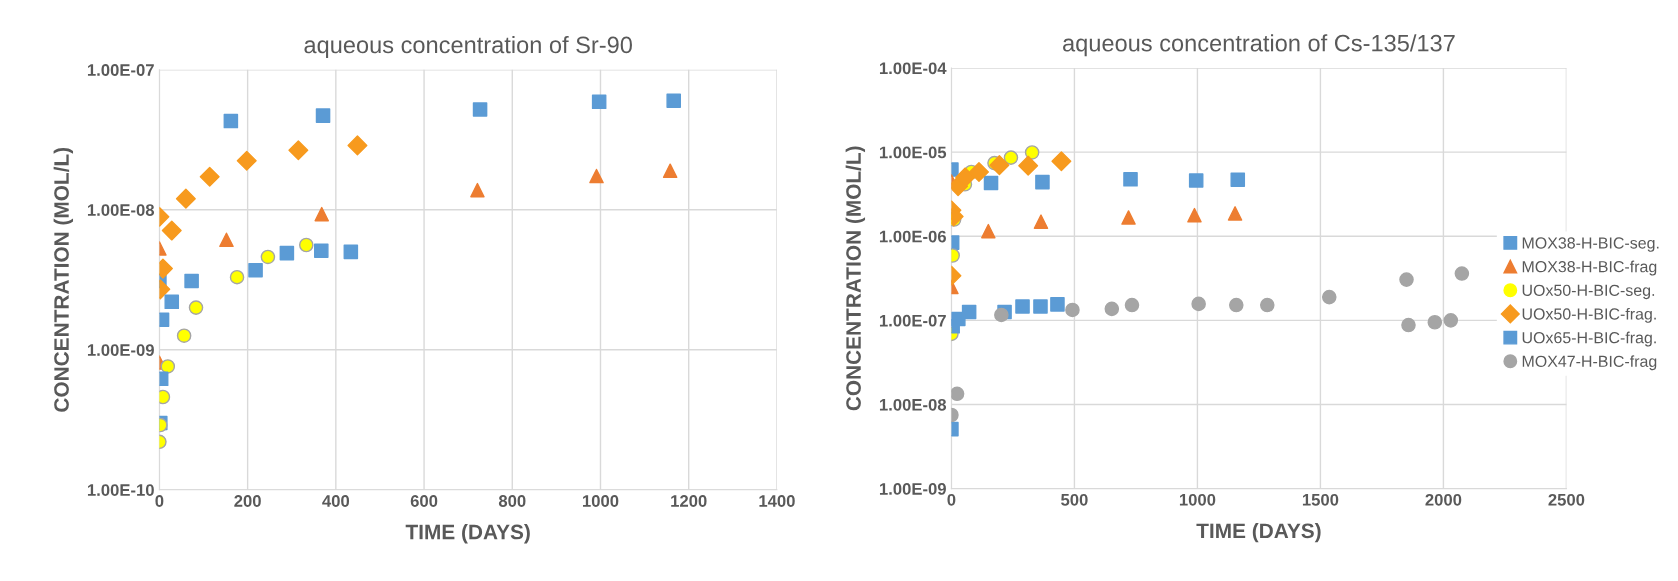 Image resolution: width=1678 pixels, height=581 pixels. I want to click on x-tick-label: 1200, so click(689, 501).